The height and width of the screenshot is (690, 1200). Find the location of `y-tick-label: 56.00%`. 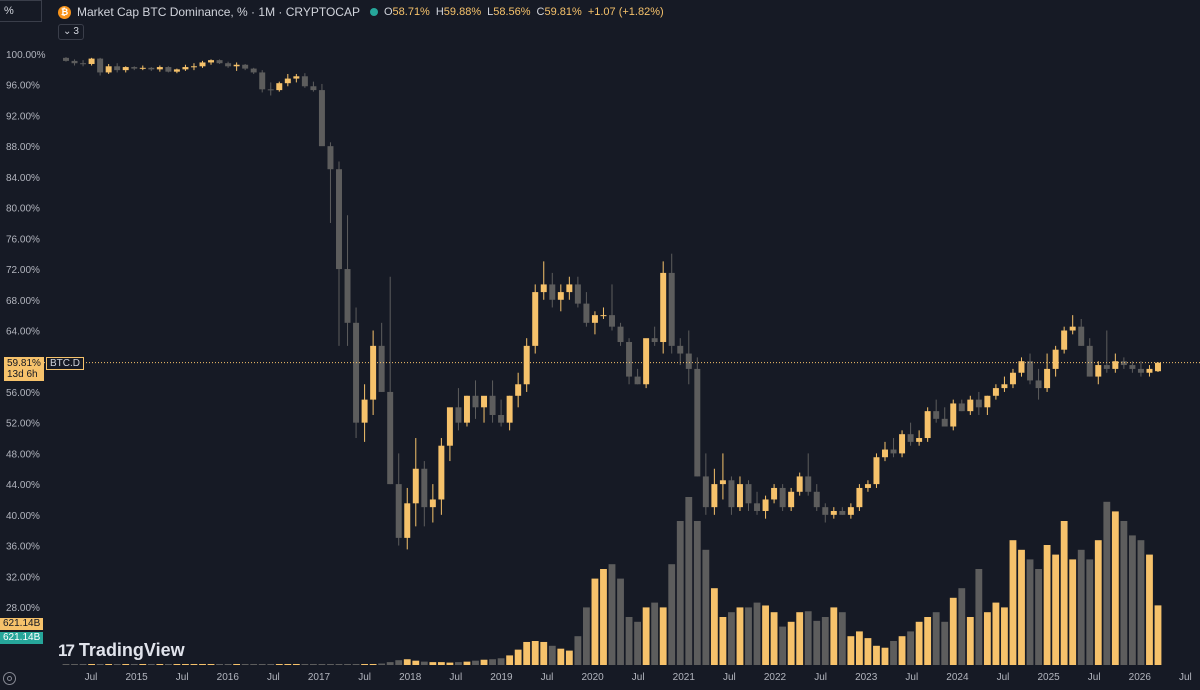

y-tick-label: 56.00% is located at coordinates (23, 393).